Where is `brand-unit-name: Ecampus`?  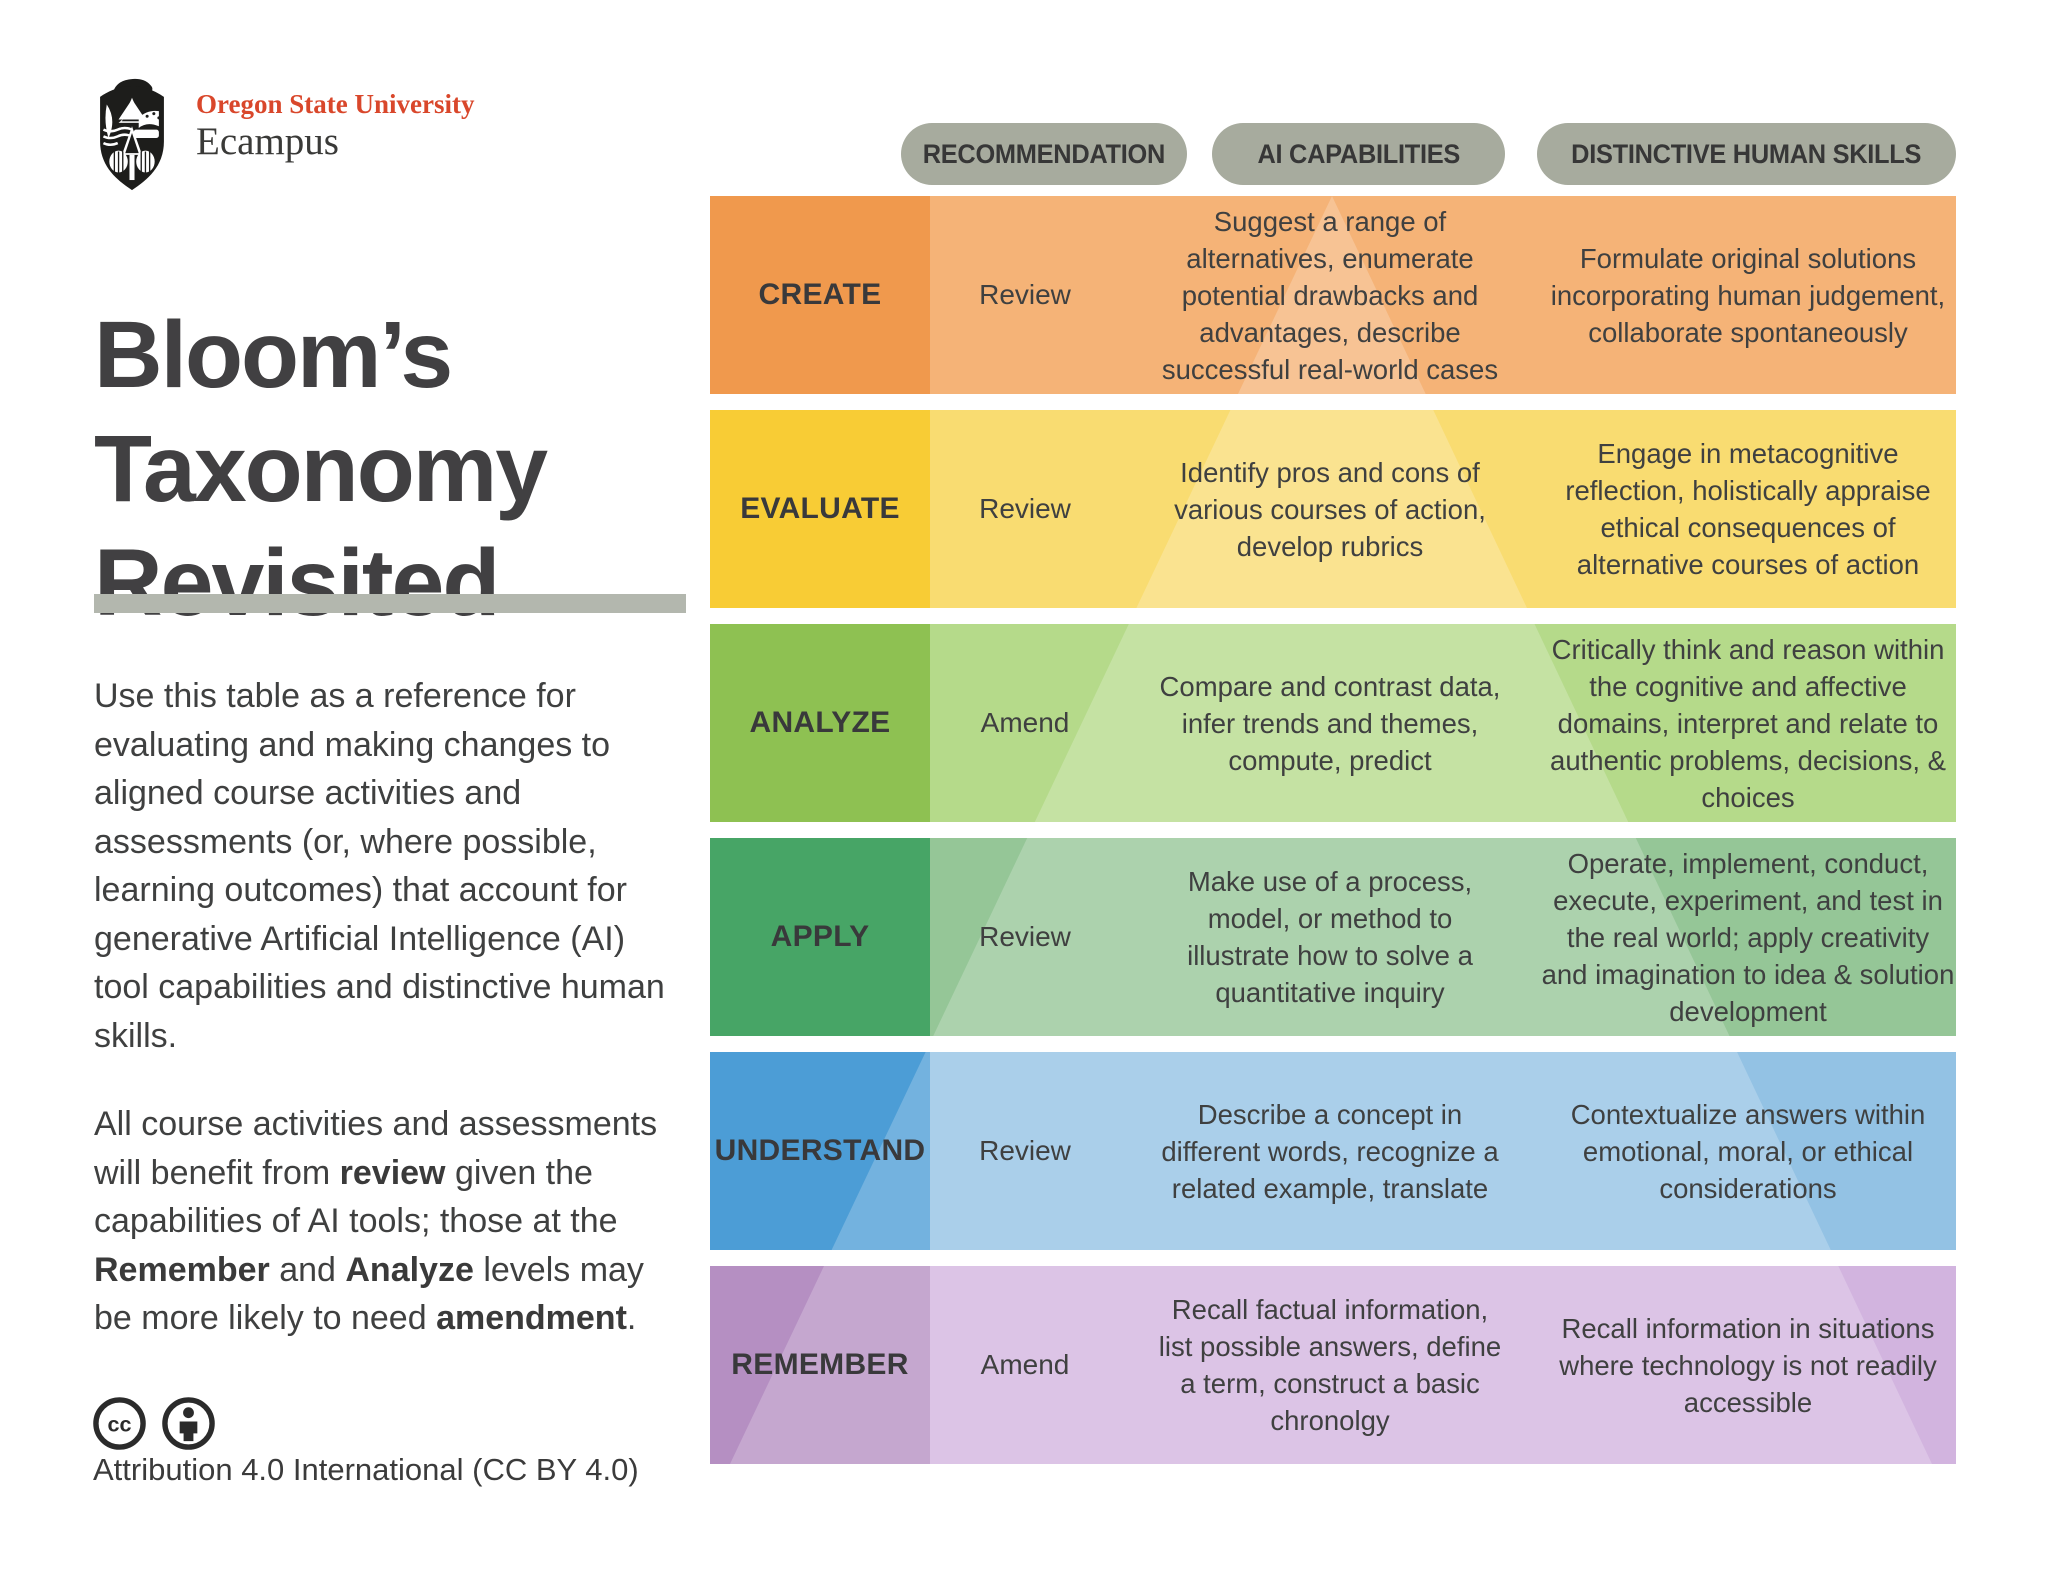
brand-unit-name: Ecampus is located at coordinates (267, 141).